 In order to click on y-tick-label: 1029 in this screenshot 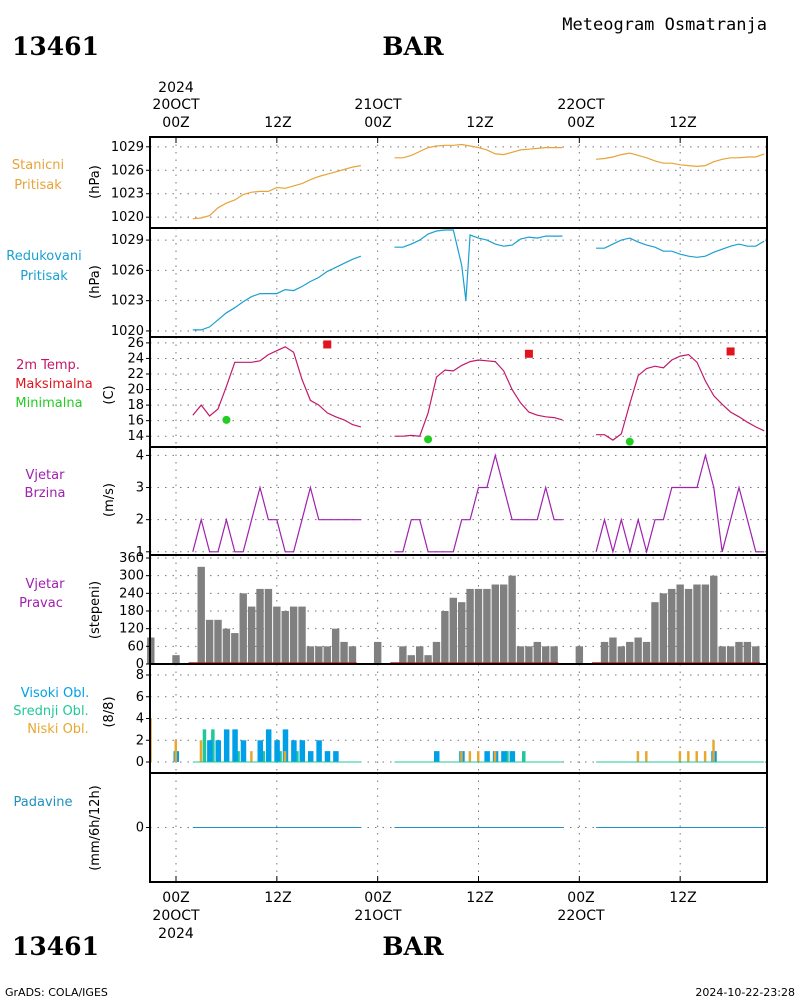, I will do `click(127, 147)`.